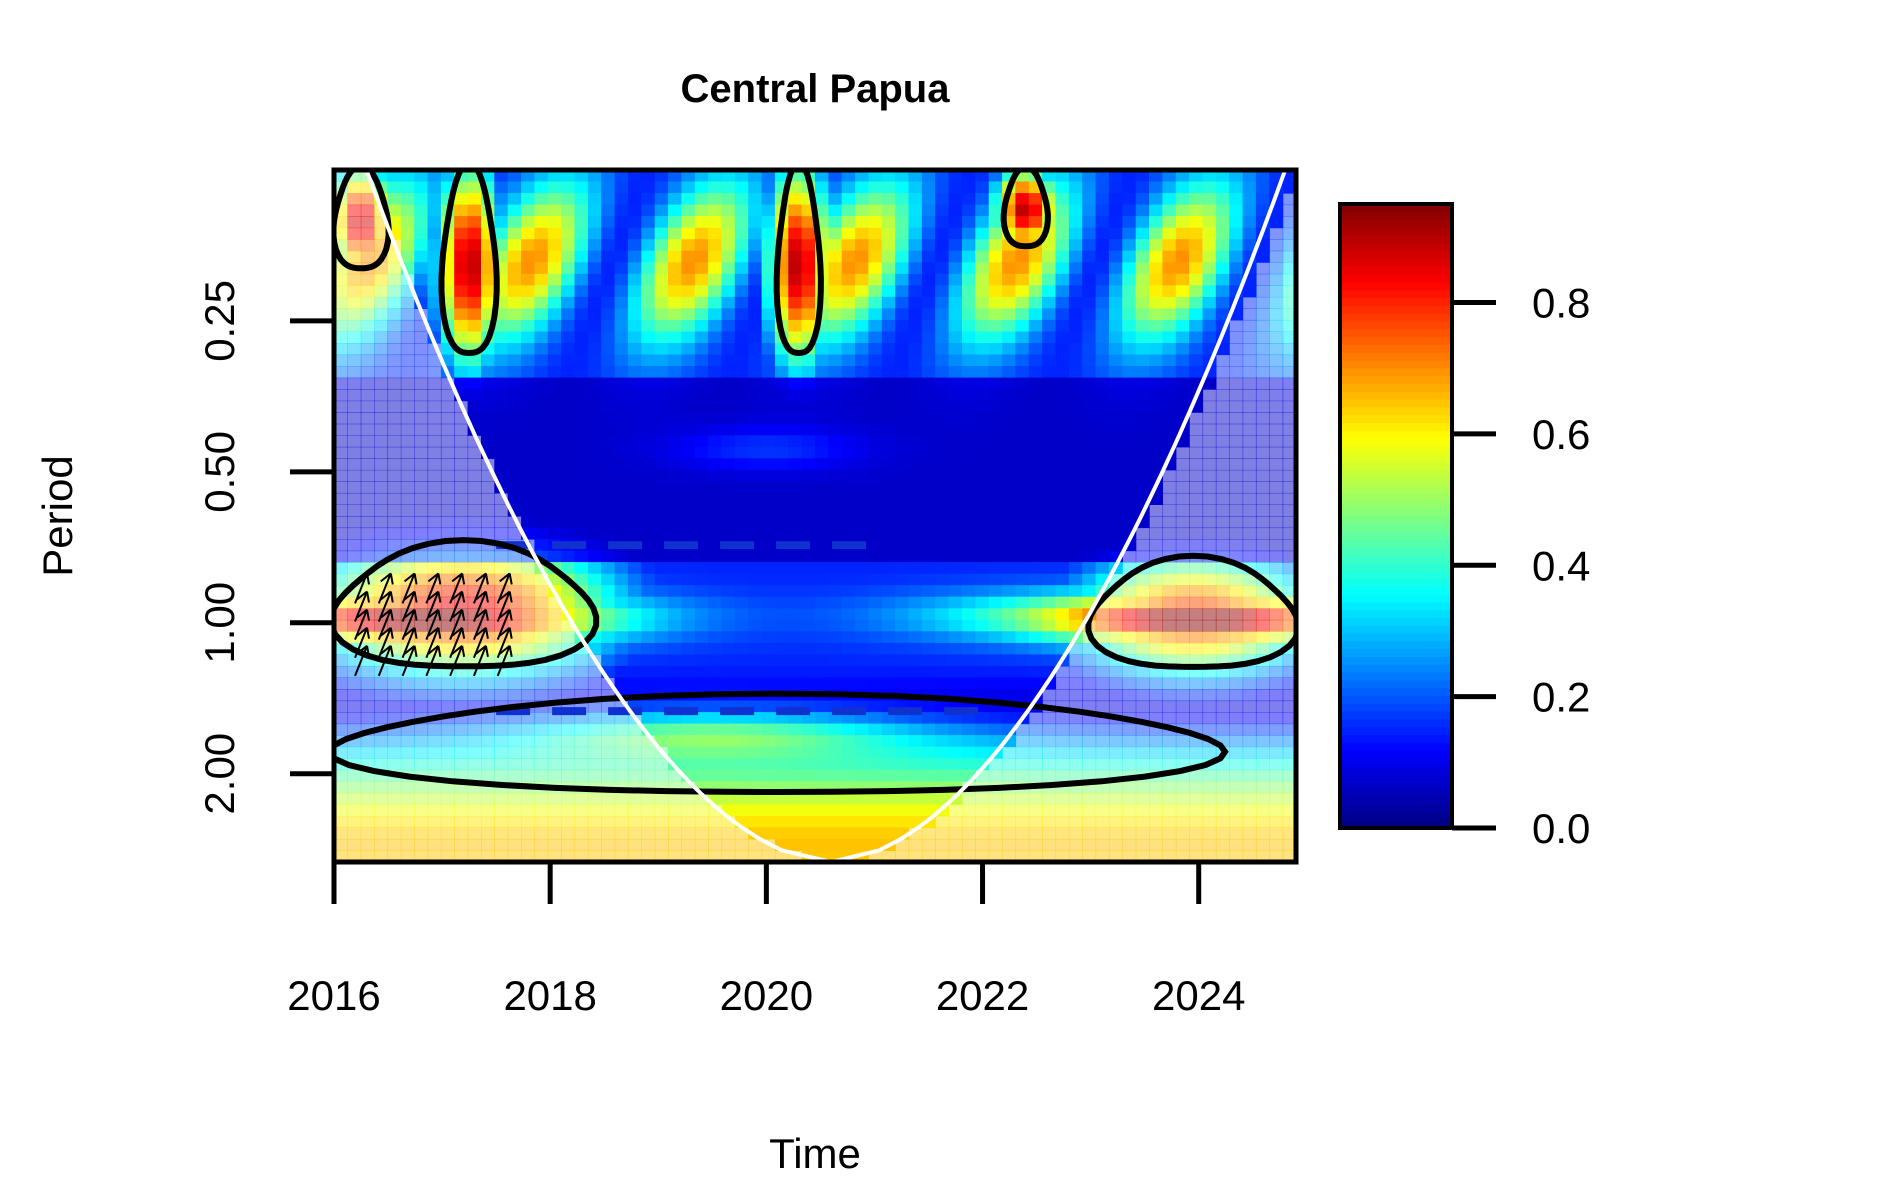 This screenshot has width=1889, height=1181. What do you see at coordinates (1396, 738) in the screenshot?
I see `colorbar-band` at bounding box center [1396, 738].